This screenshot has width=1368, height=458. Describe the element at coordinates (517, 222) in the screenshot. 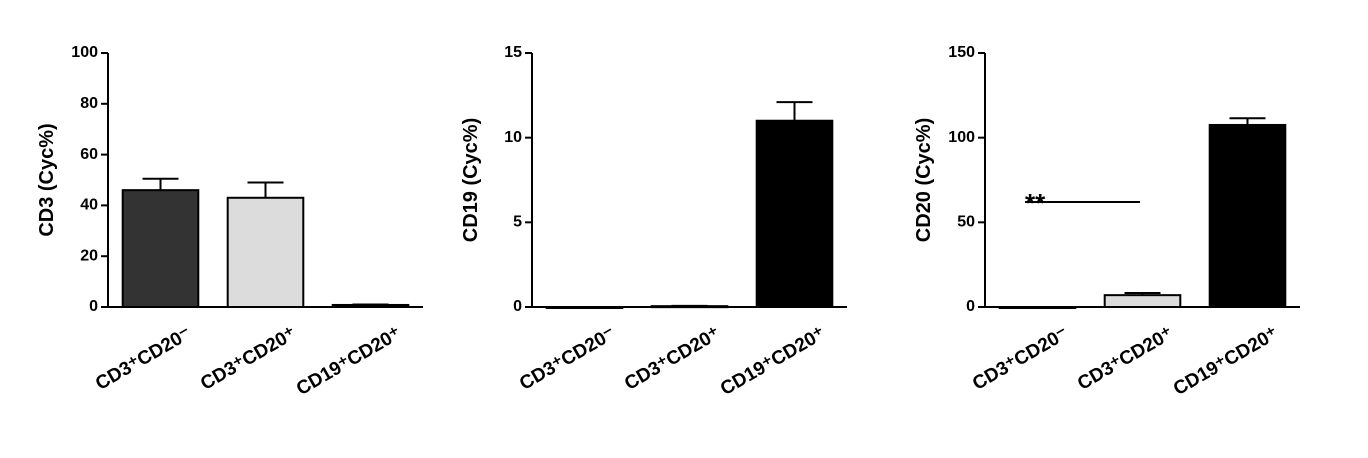

I see `y-tick-label: 5` at that location.